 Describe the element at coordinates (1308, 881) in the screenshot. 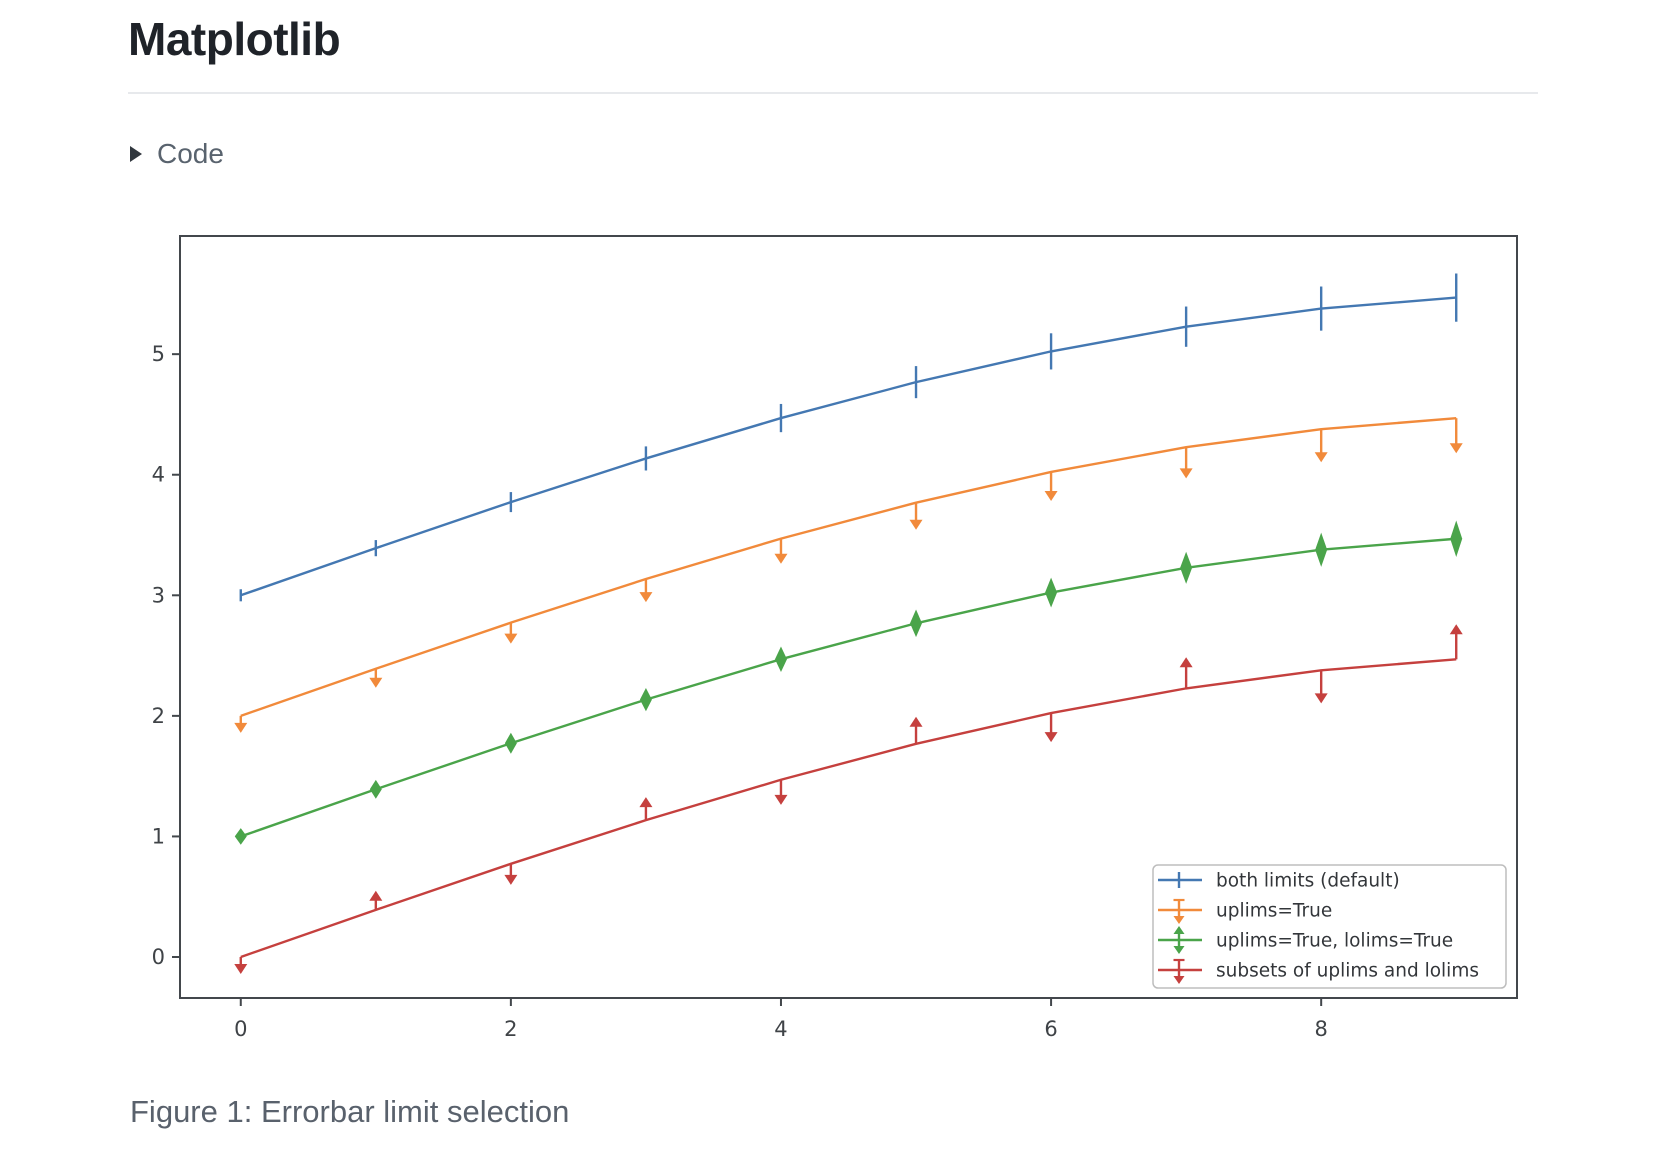

I see `legend-label: both limits (default)` at that location.